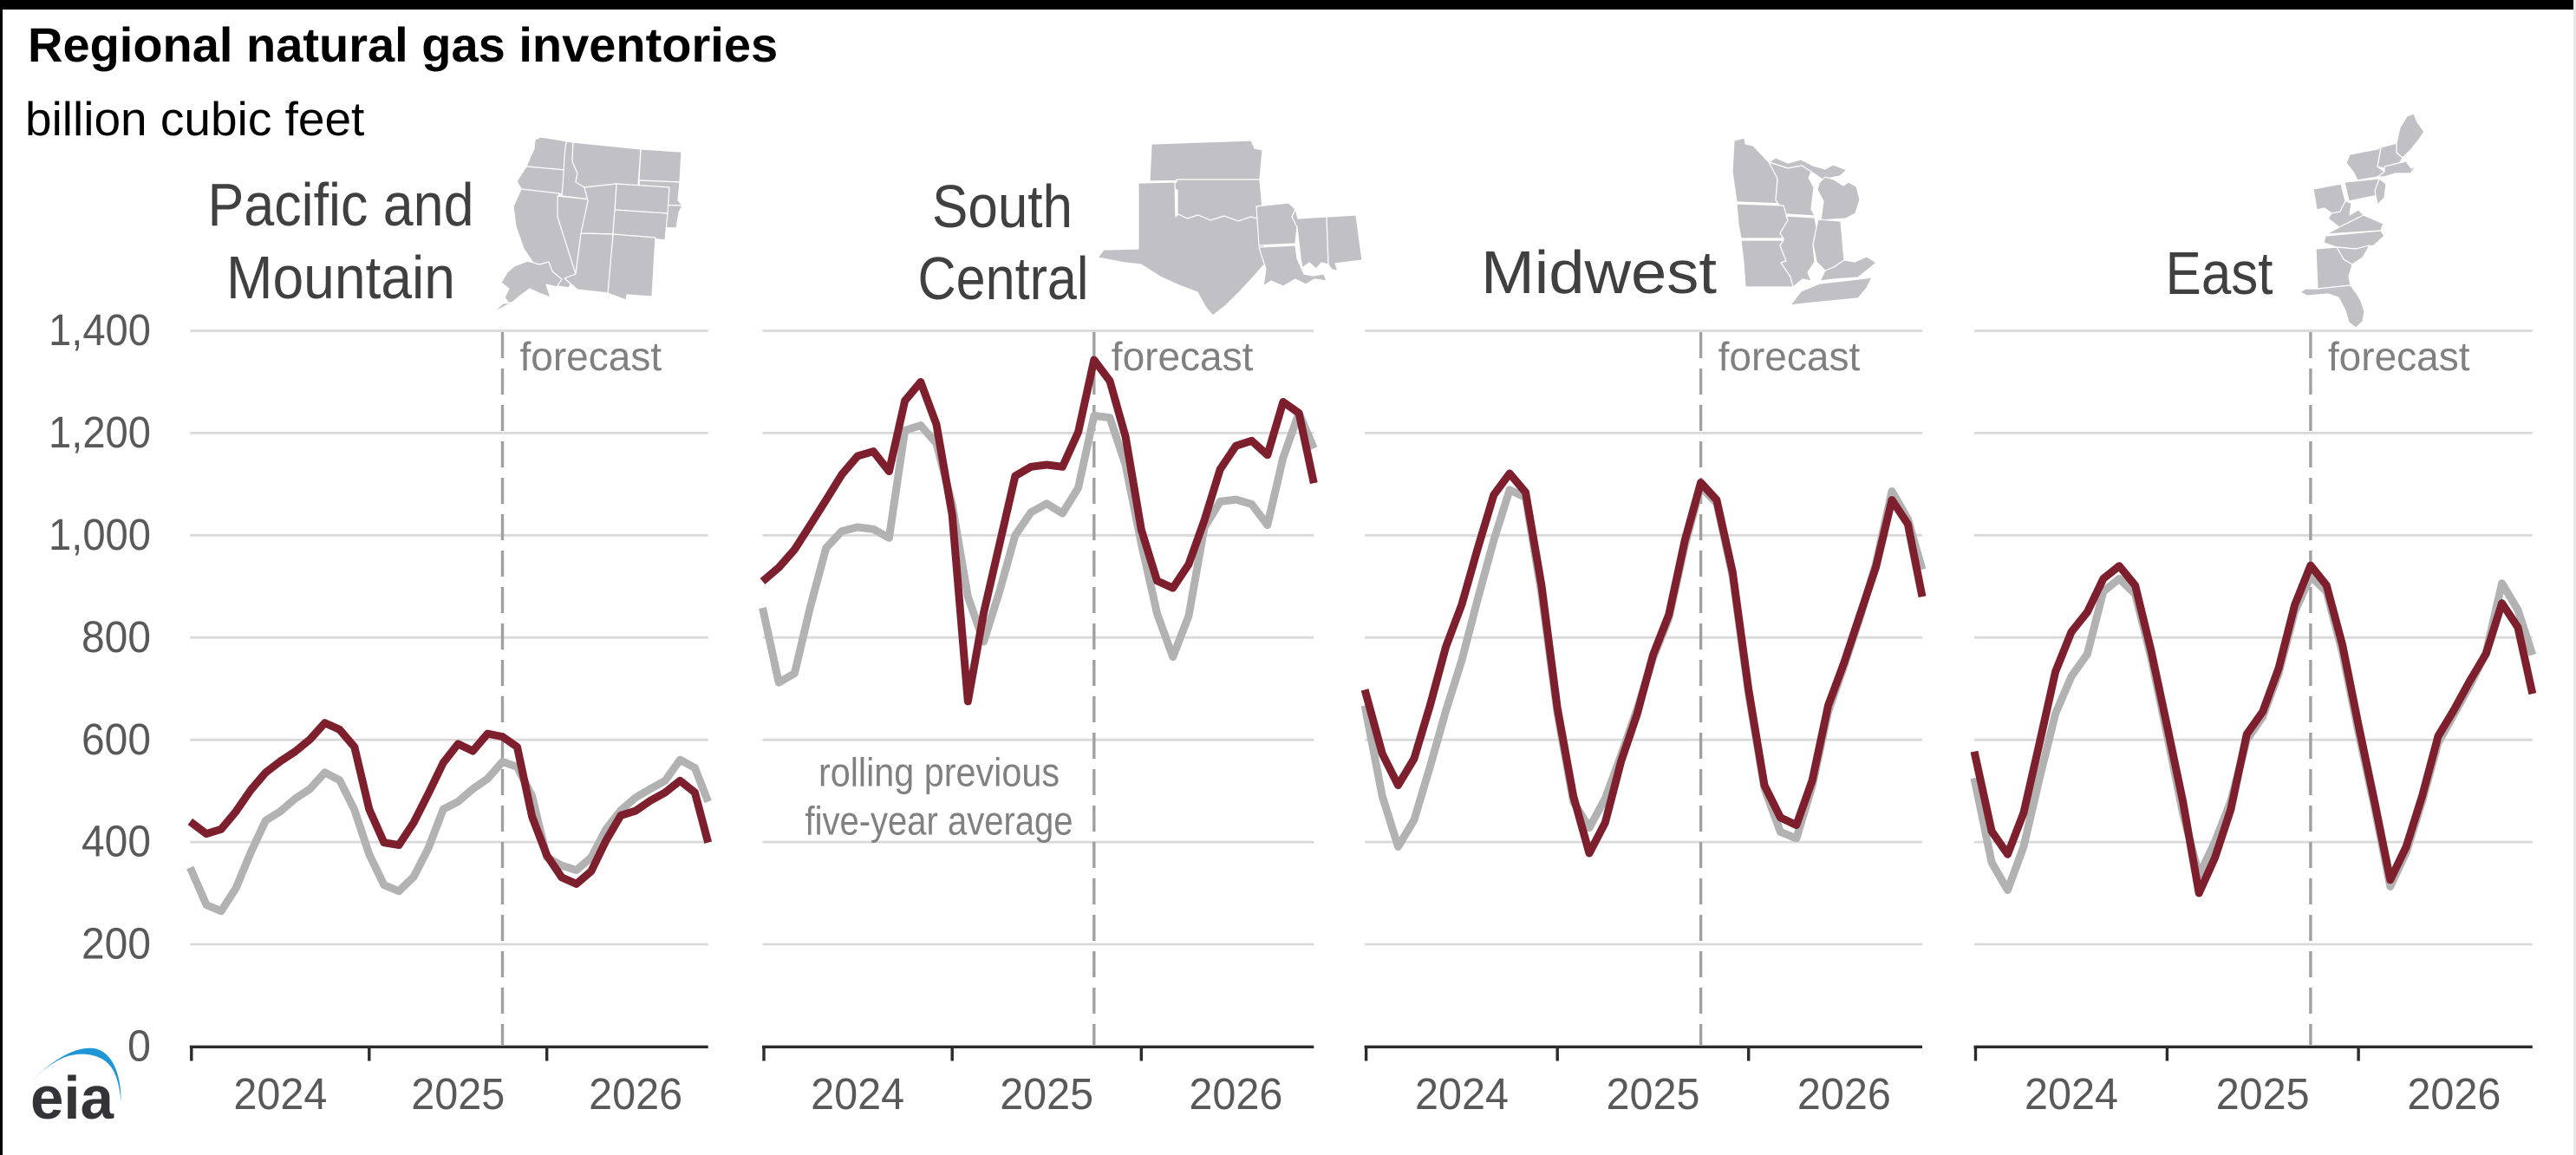  What do you see at coordinates (195, 119) in the screenshot?
I see `svg-text: billion cubic feet` at bounding box center [195, 119].